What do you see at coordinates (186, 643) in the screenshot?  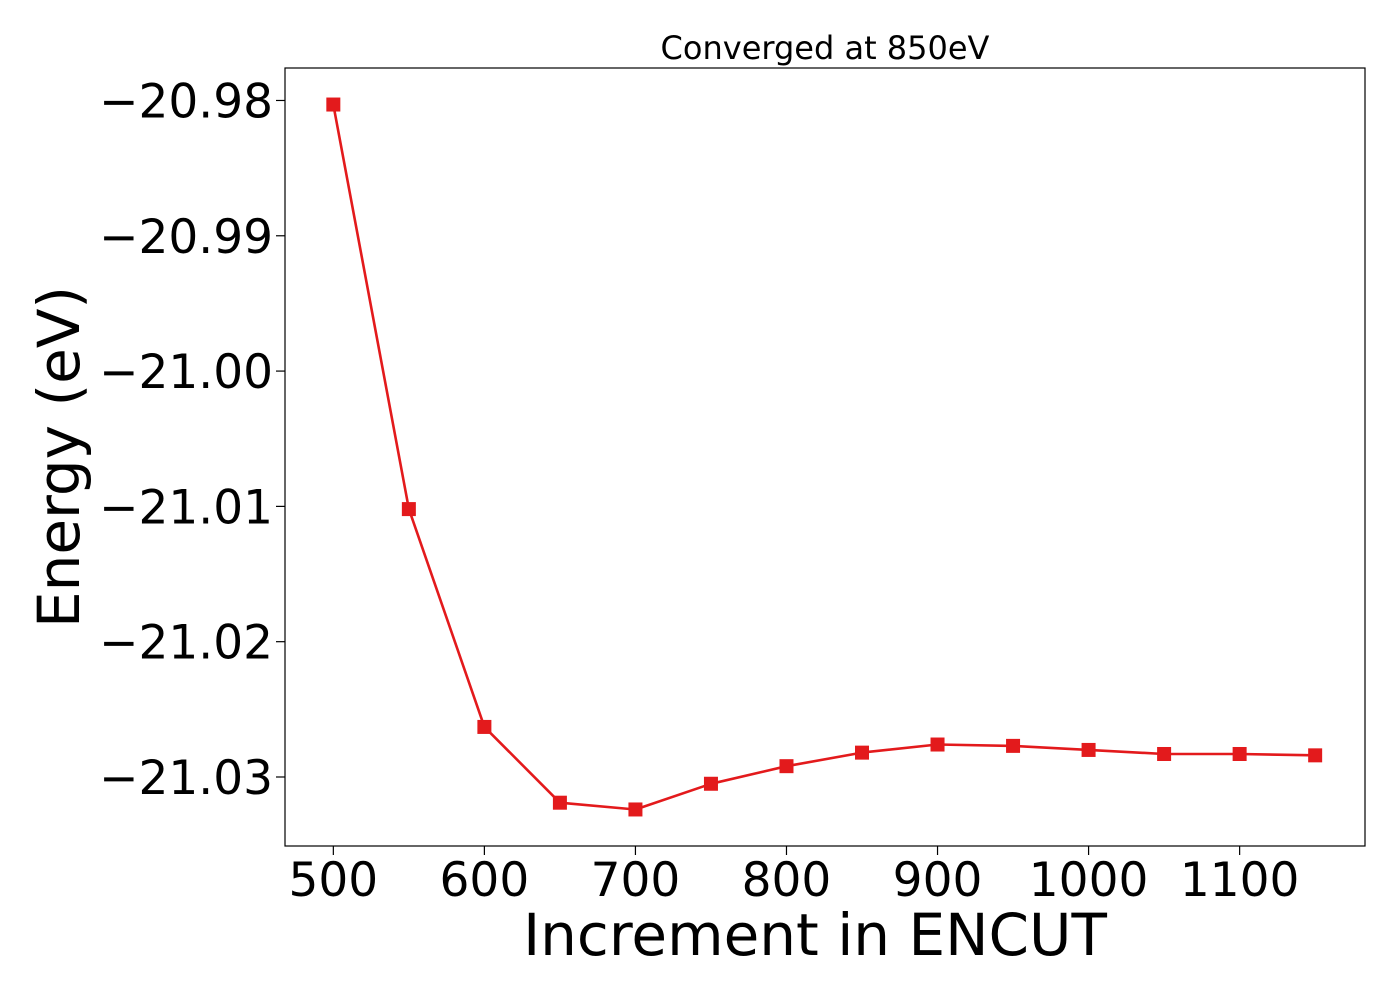 I see `y-tick-label: −21.02` at bounding box center [186, 643].